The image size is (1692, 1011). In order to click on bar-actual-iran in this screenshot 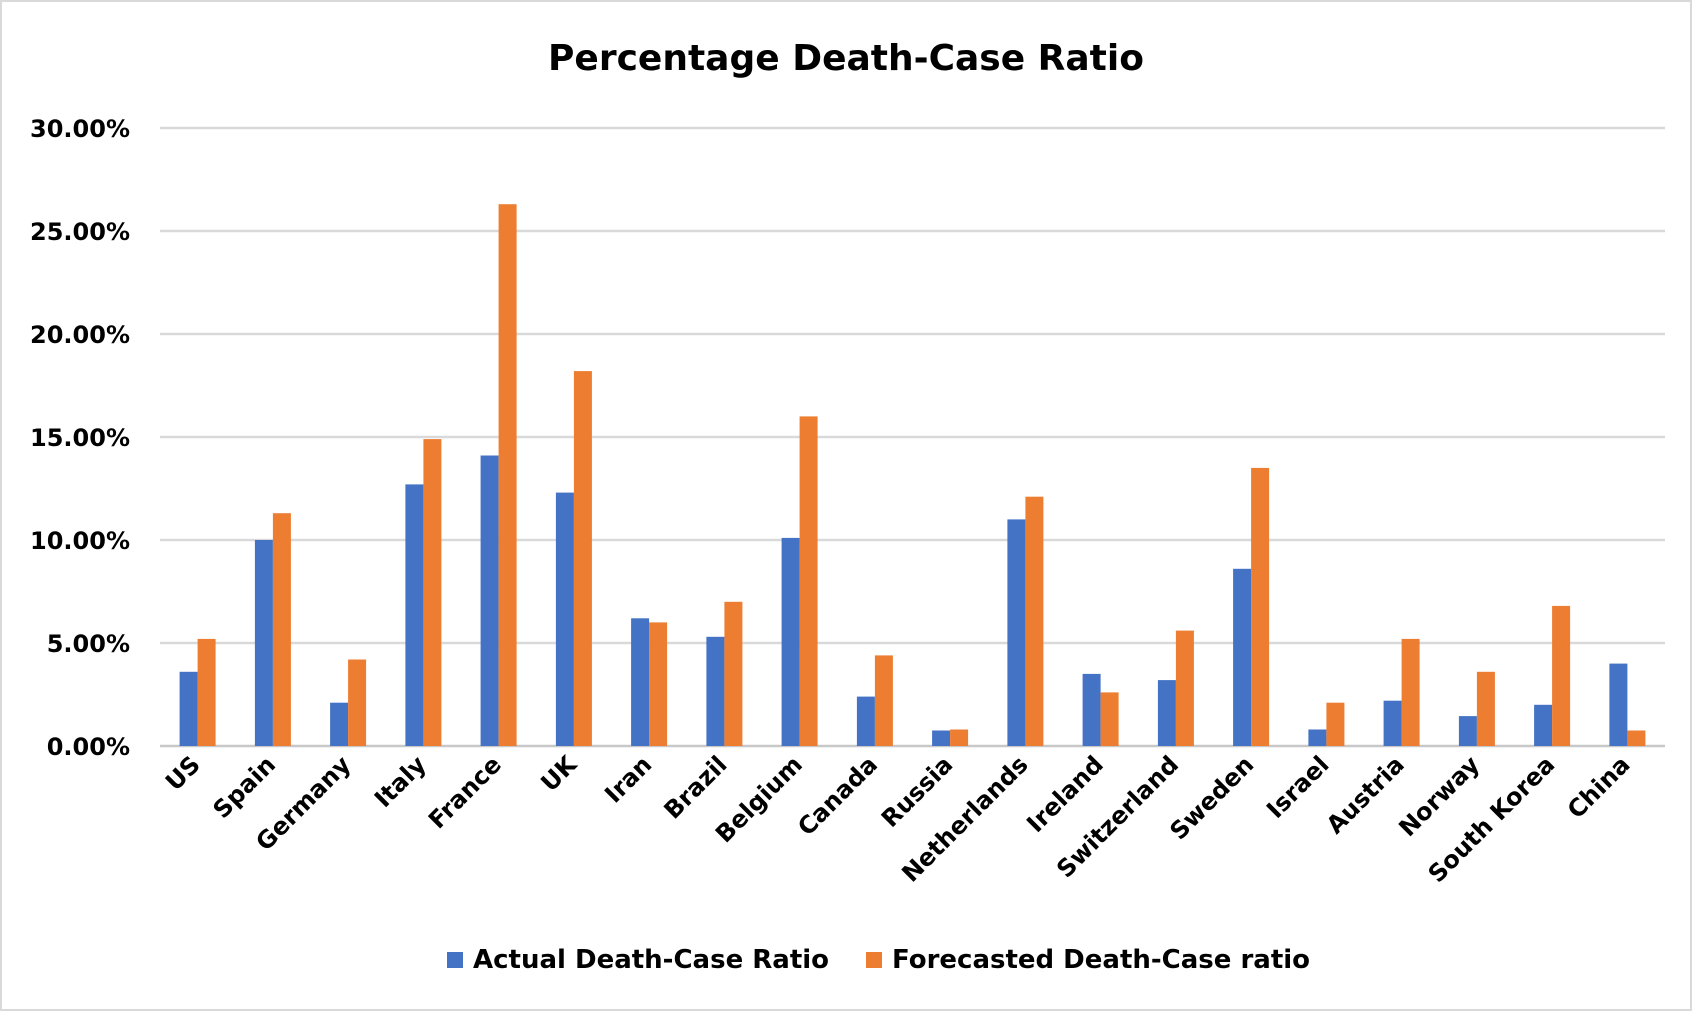, I will do `click(640, 682)`.